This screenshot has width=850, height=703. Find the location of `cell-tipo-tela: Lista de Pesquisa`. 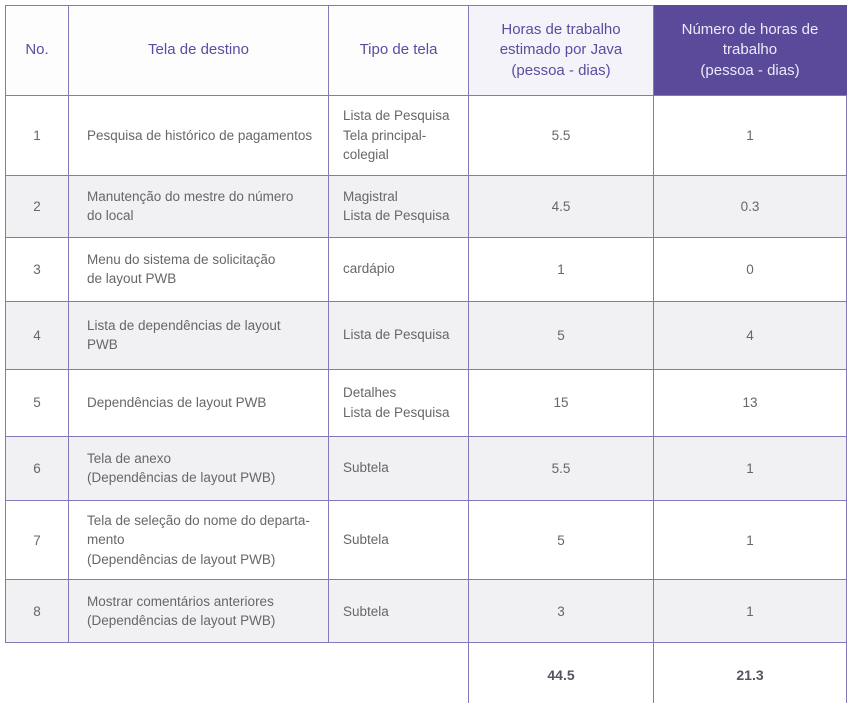

cell-tipo-tela: Lista de Pesquisa is located at coordinates (398, 335).